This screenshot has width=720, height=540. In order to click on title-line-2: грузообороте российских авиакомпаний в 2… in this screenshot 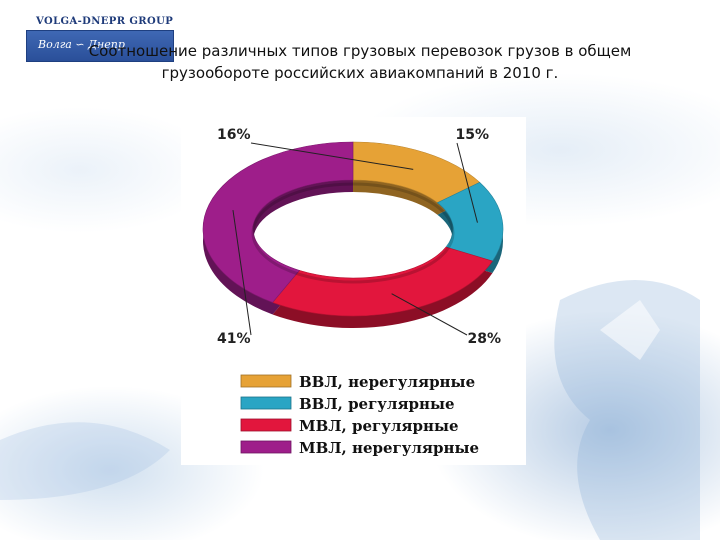, I will do `click(360, 73)`.